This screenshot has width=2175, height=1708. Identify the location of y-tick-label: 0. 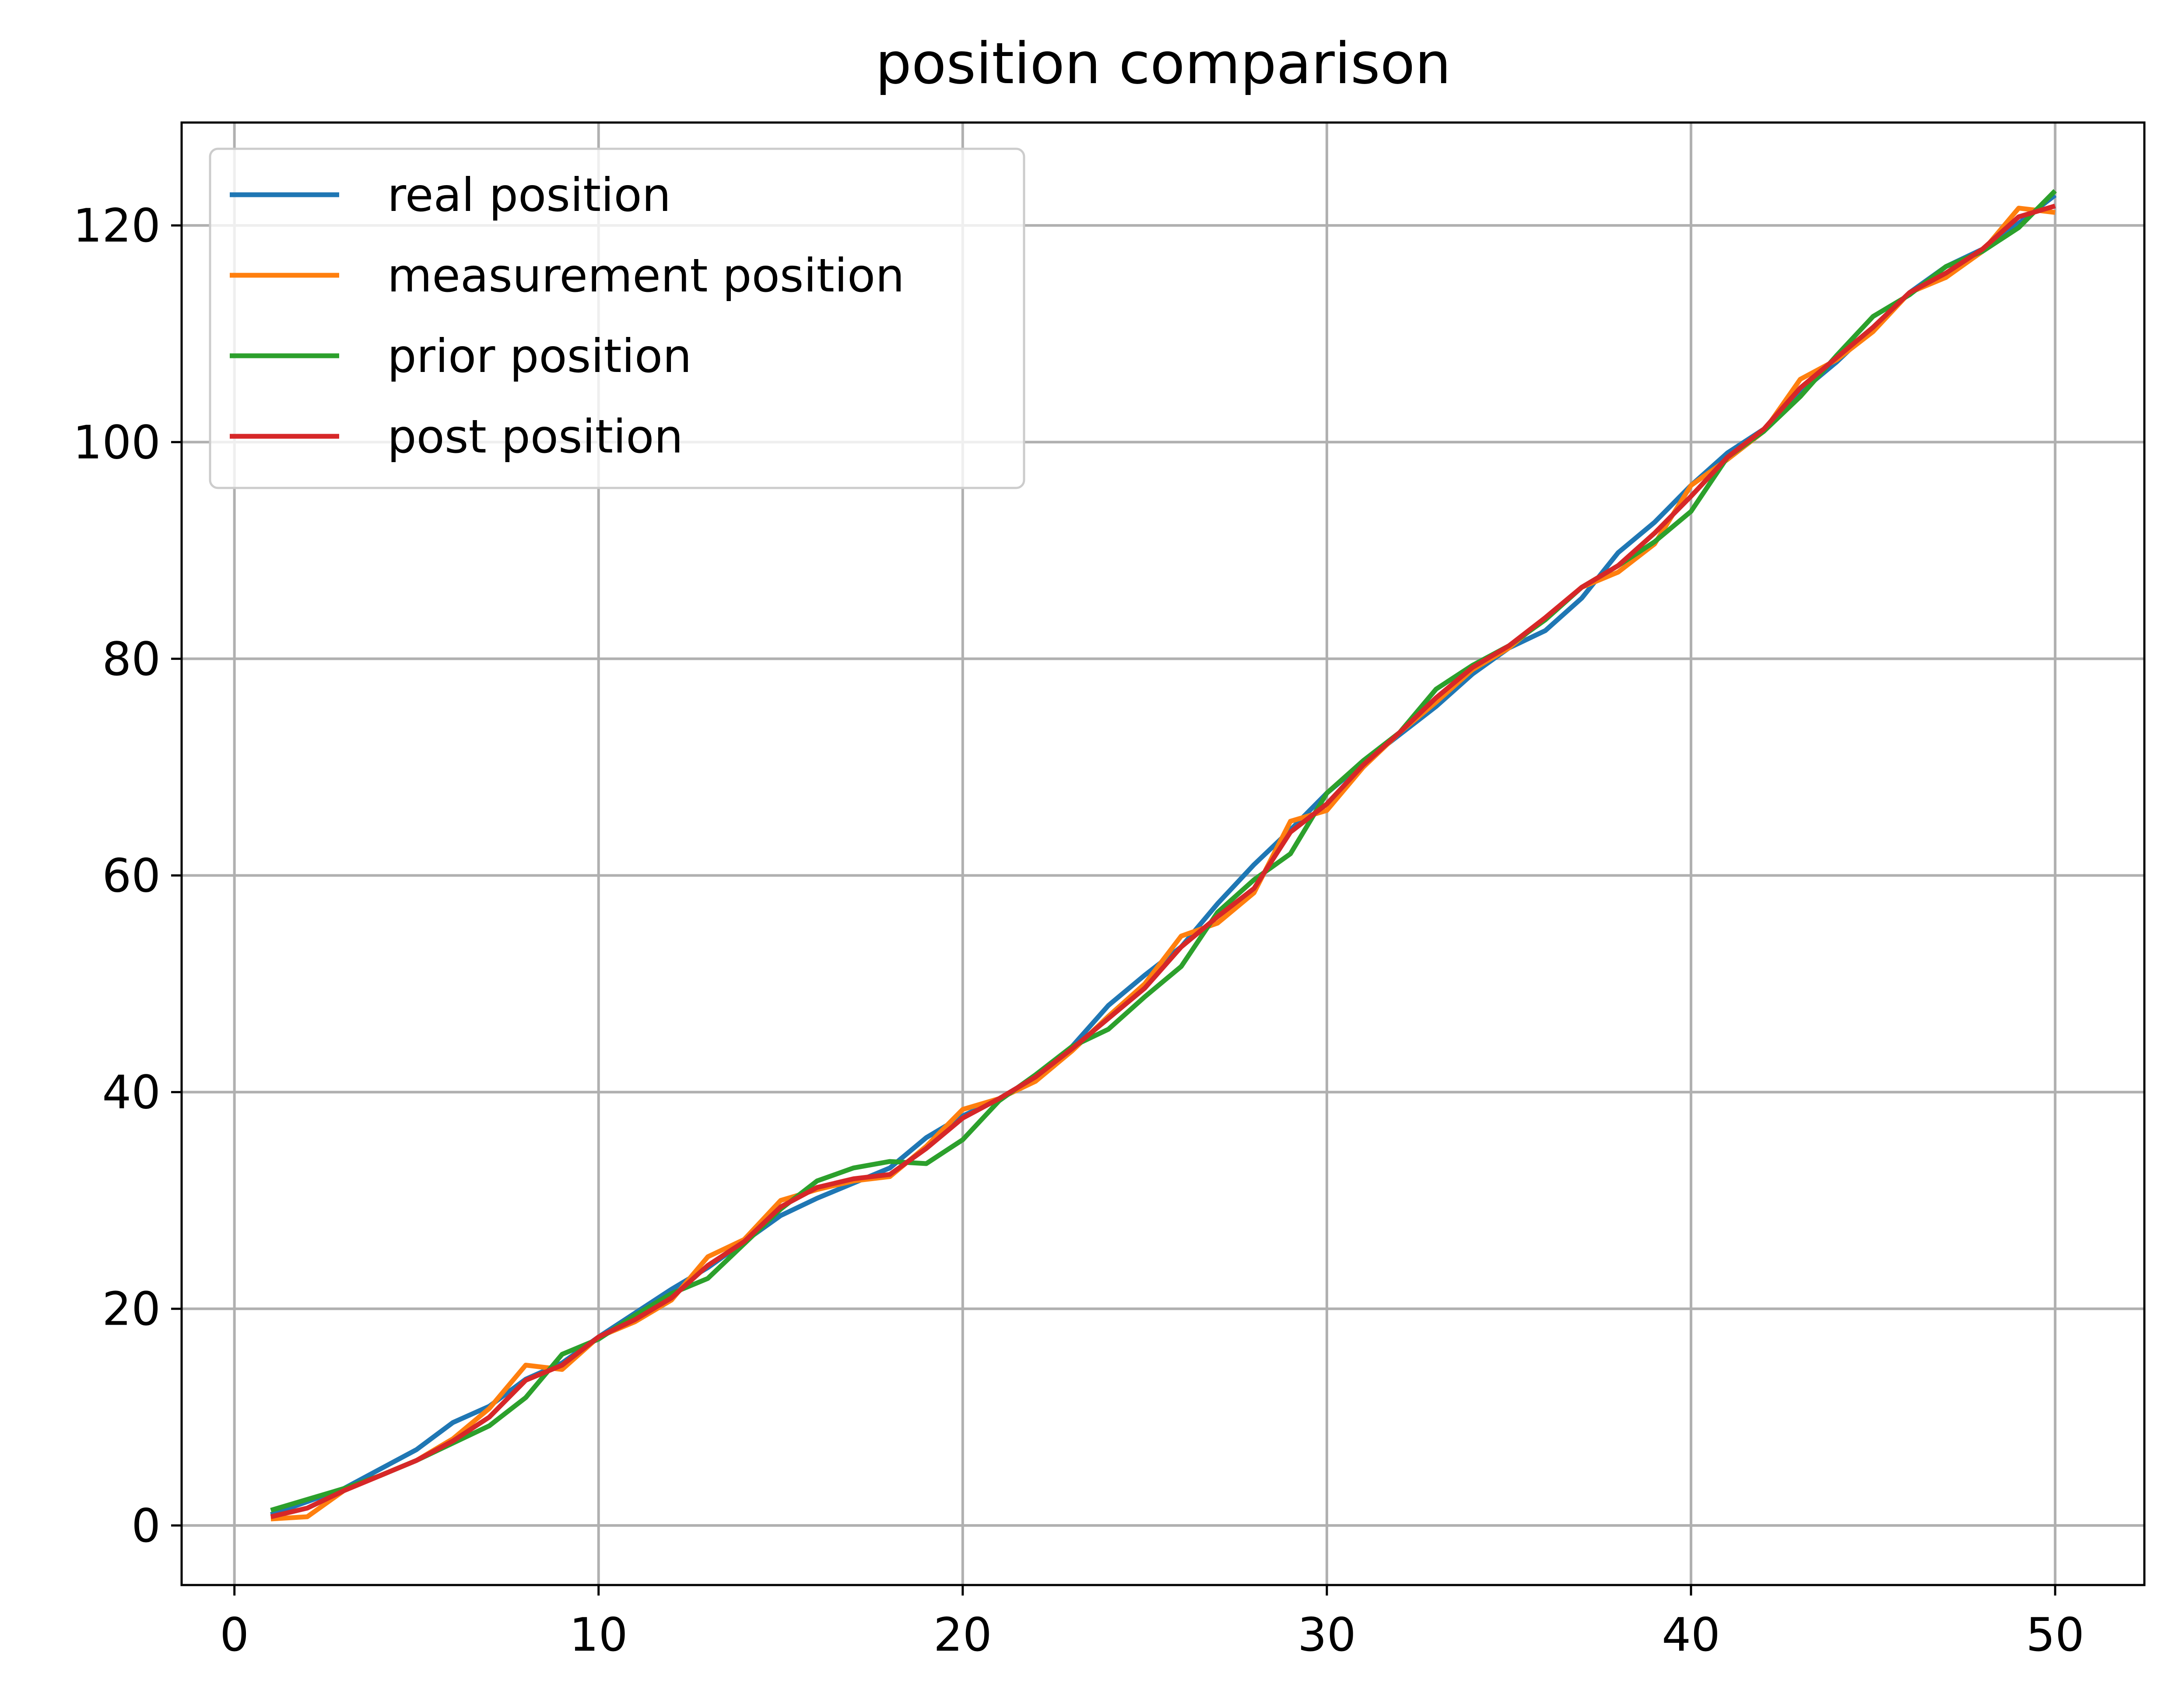
(146, 1526).